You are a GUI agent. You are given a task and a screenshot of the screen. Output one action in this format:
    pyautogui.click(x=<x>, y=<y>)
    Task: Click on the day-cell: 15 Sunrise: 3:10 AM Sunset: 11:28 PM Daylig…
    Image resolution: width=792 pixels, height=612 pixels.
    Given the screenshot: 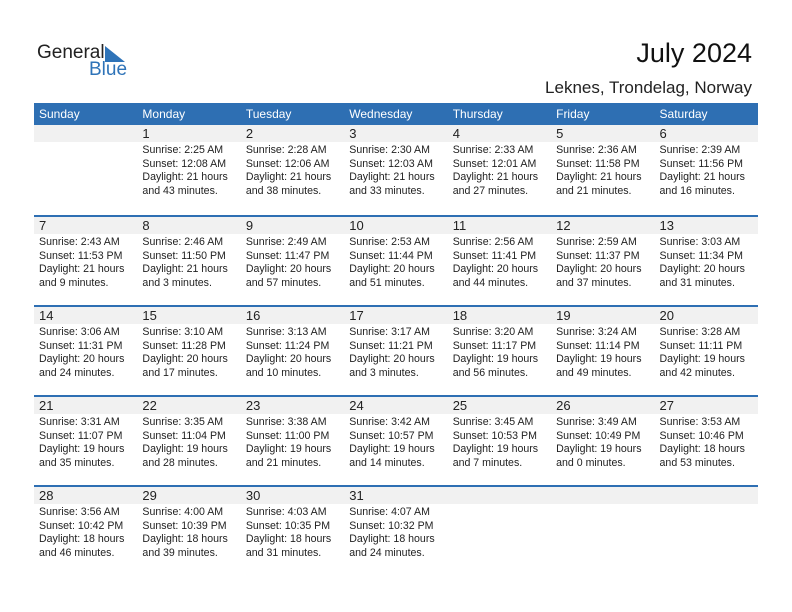 What is the action you would take?
    pyautogui.click(x=189, y=351)
    